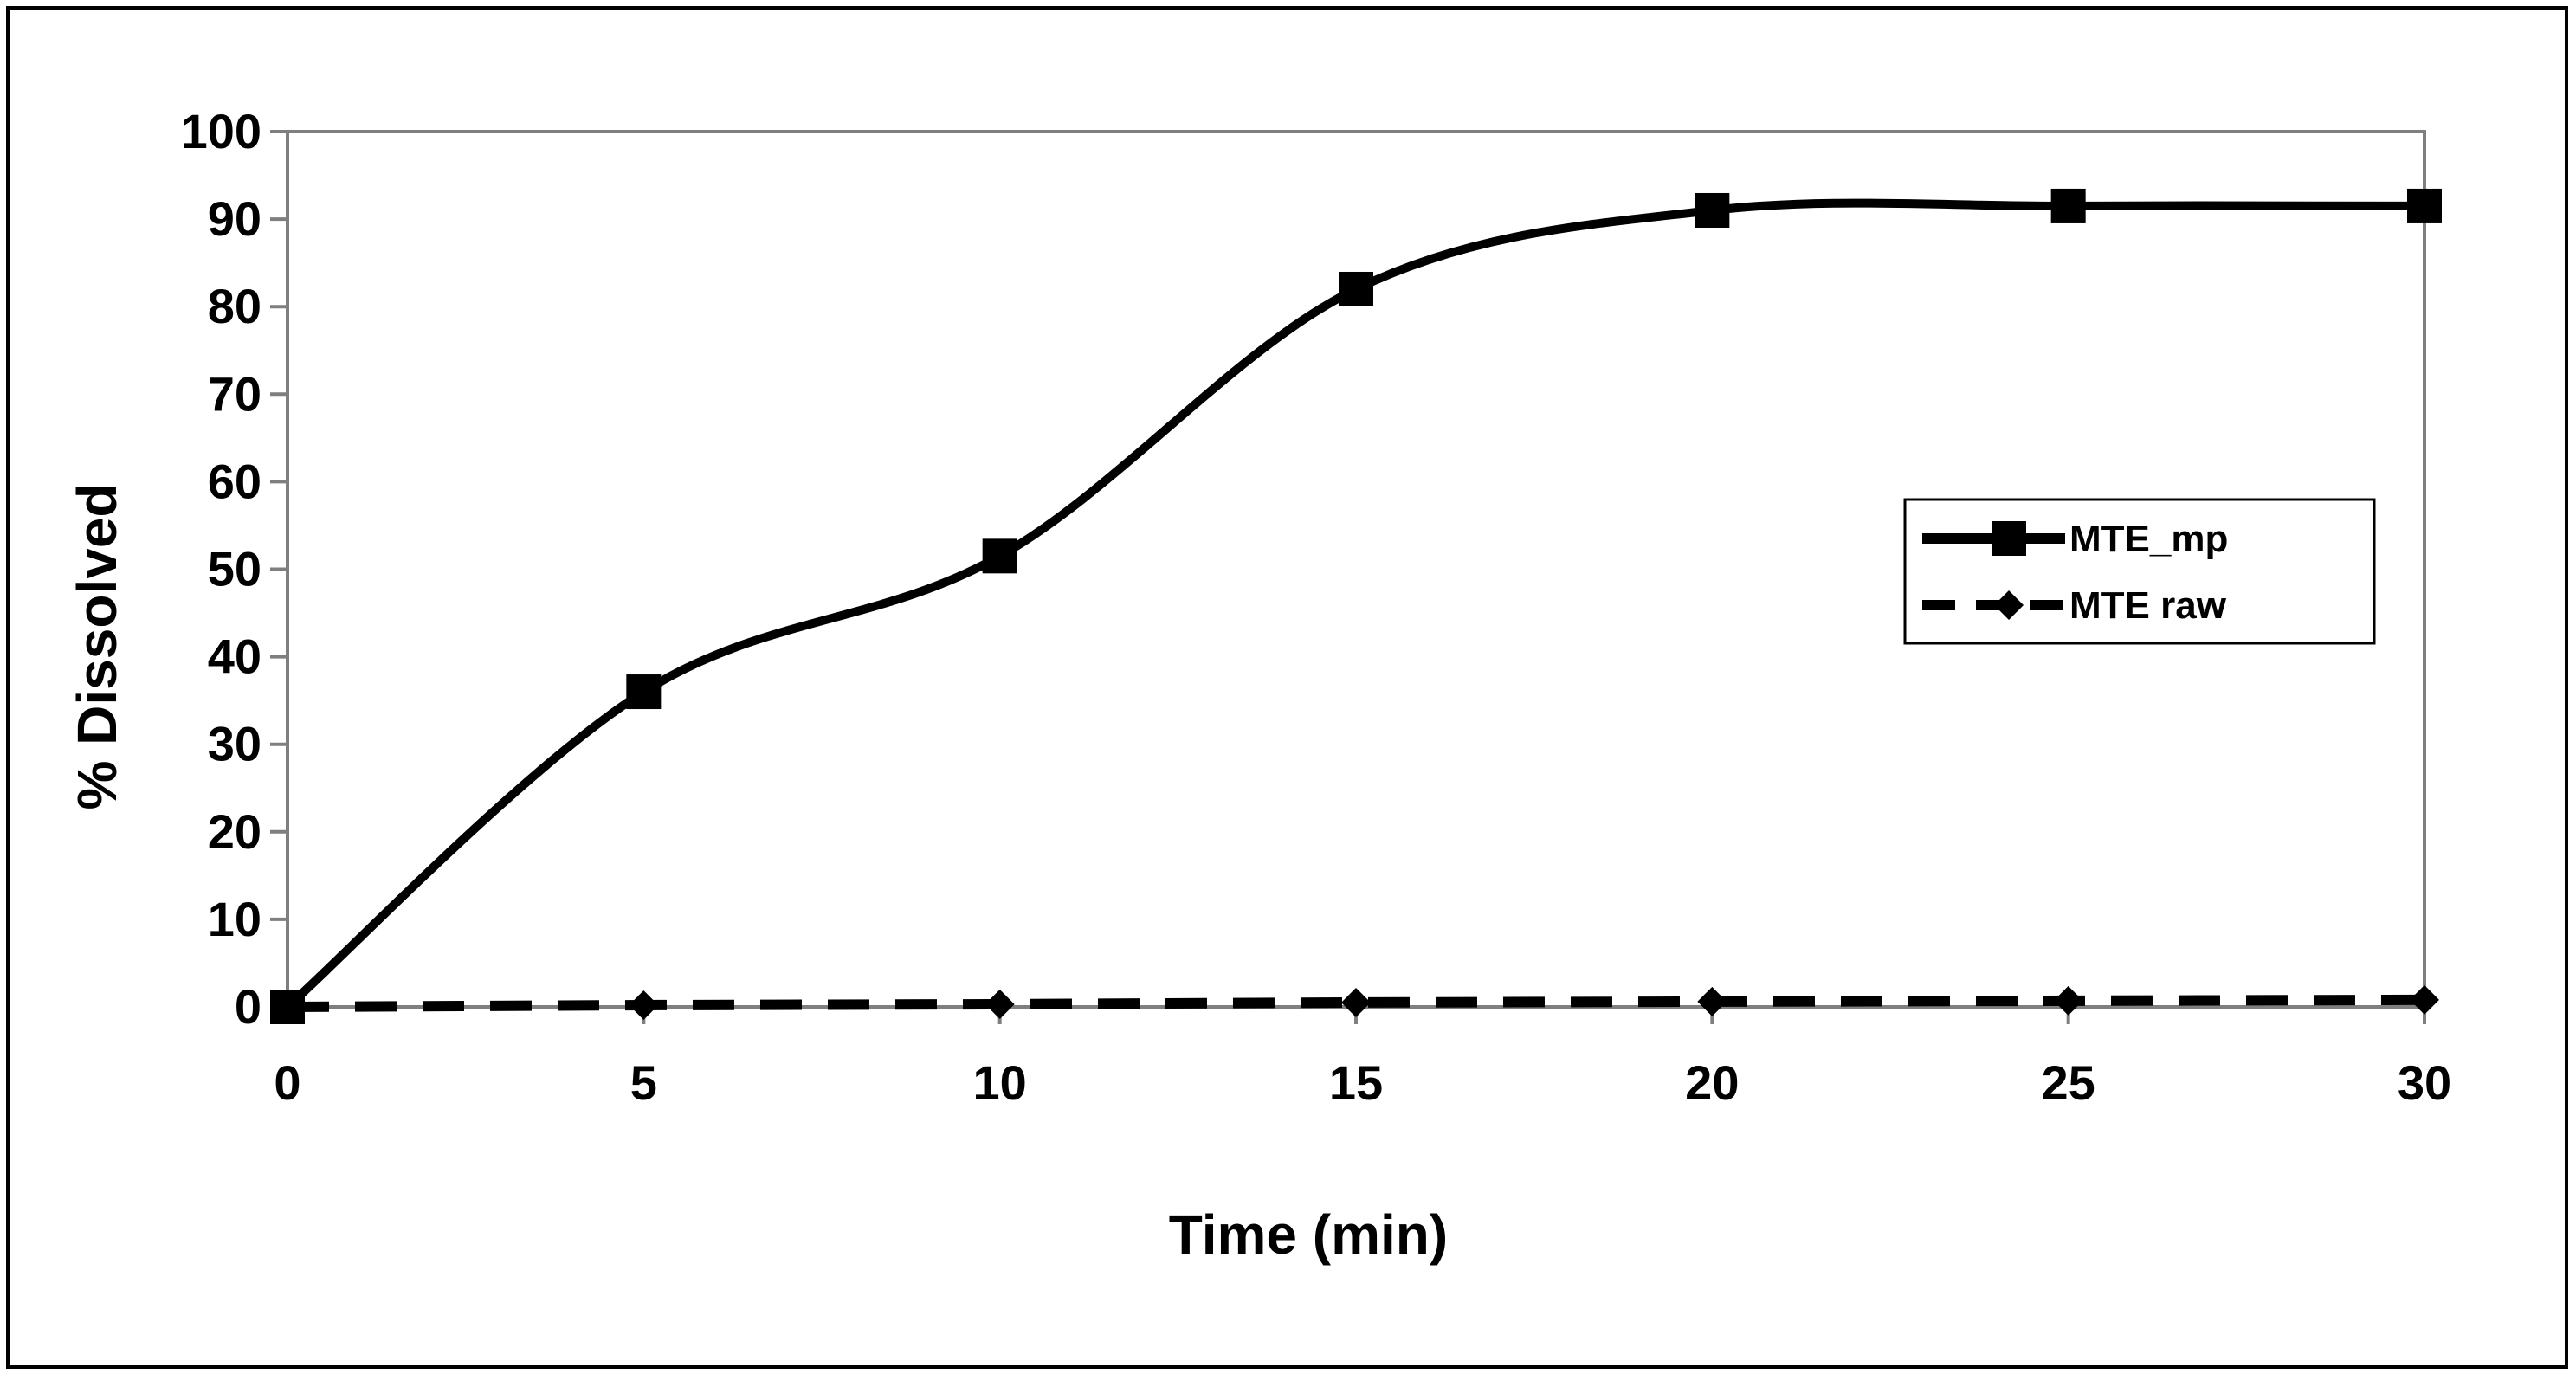  Describe the element at coordinates (221, 131) in the screenshot. I see `y-tick-label: 100` at that location.